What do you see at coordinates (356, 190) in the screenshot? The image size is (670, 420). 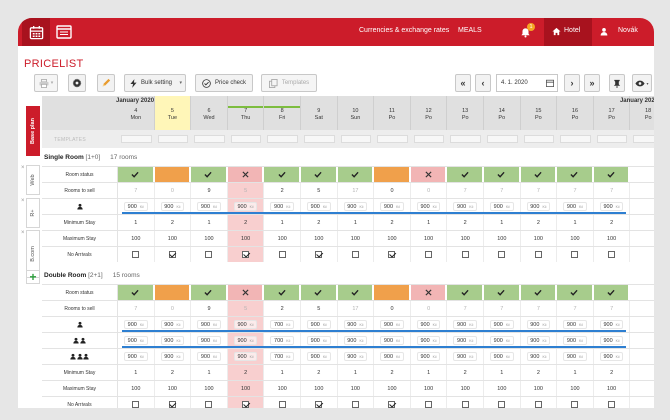 I see `grid-cell: 17` at bounding box center [356, 190].